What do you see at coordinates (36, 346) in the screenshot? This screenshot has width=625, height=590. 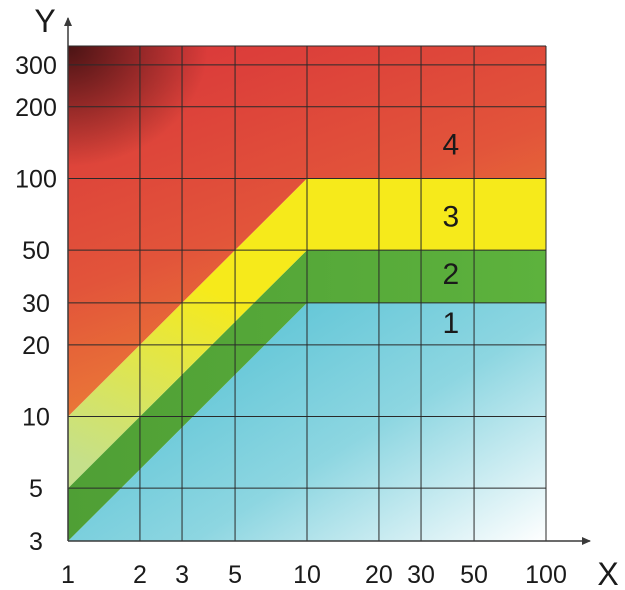 I see `y-tick-label-20: 20` at bounding box center [36, 346].